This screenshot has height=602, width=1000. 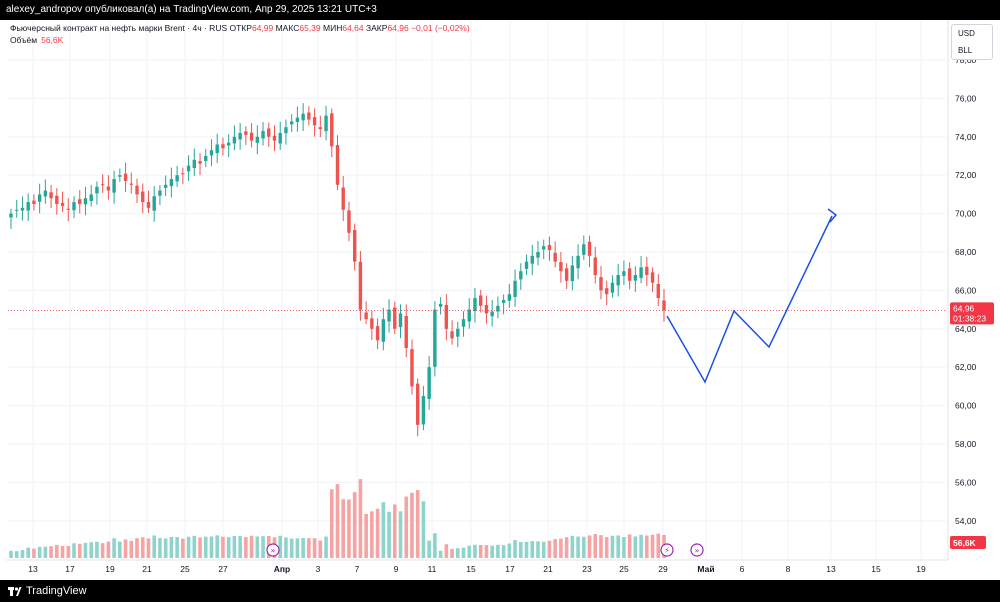 What do you see at coordinates (966, 137) in the screenshot?
I see `y-tick-label: 74,00` at bounding box center [966, 137].